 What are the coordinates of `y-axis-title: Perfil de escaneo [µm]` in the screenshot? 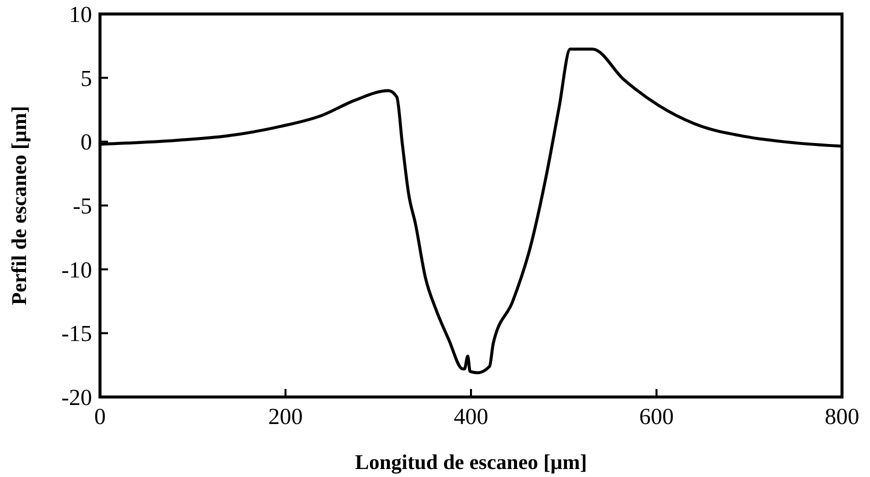 It's located at (19, 206).